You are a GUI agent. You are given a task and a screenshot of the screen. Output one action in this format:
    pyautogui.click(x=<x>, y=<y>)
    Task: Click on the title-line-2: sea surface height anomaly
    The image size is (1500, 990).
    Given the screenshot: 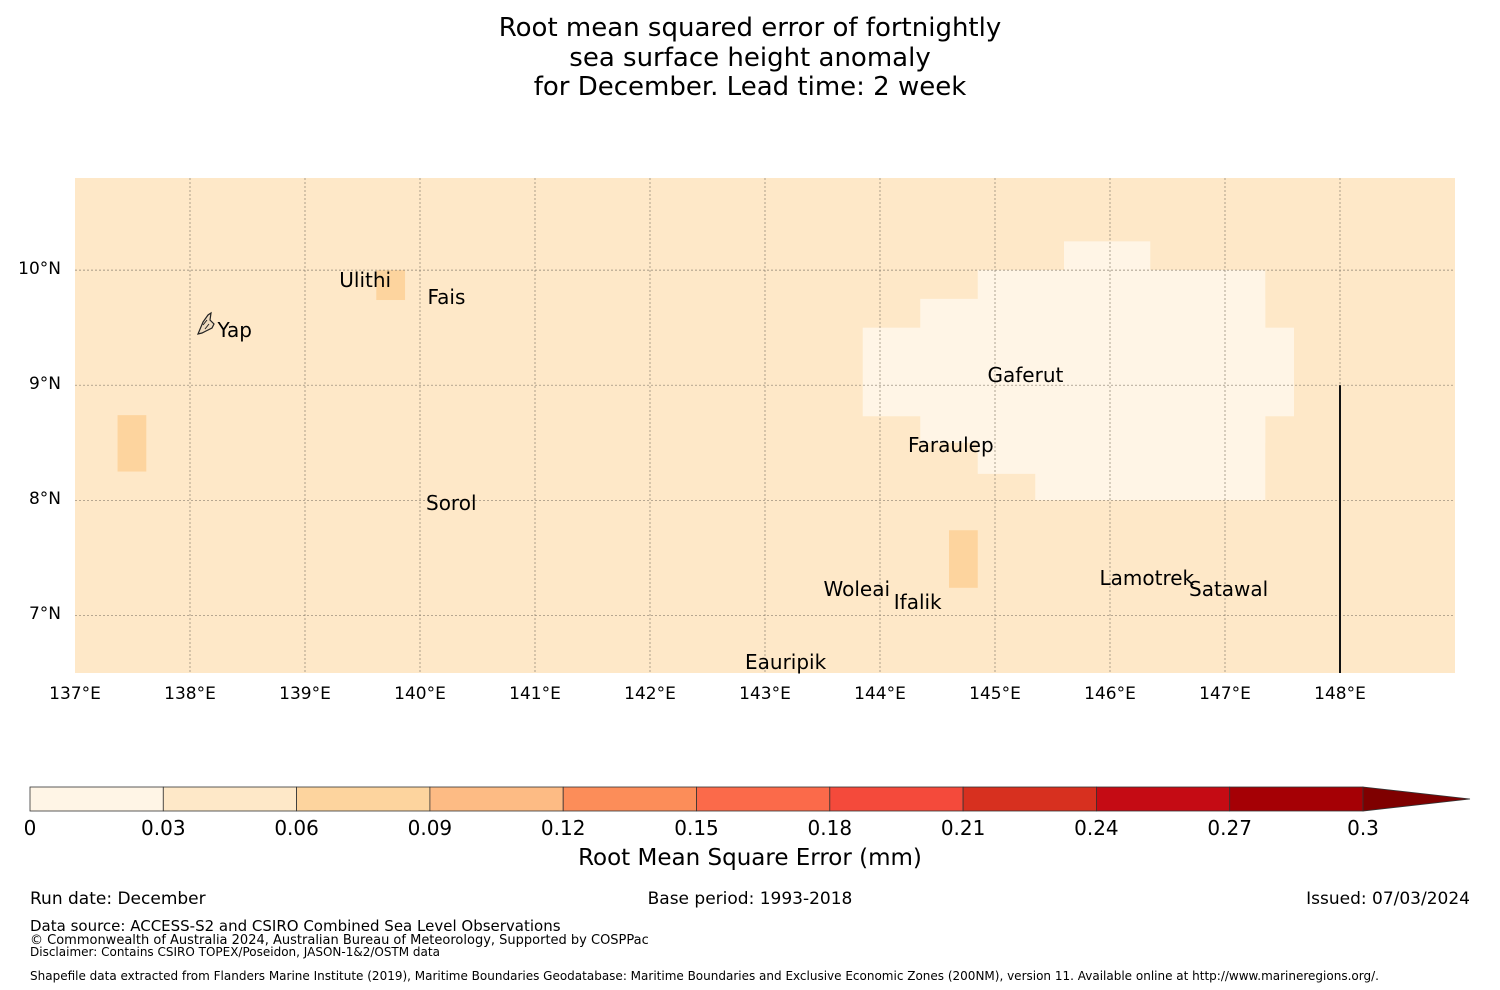 What is the action you would take?
    pyautogui.click(x=750, y=57)
    